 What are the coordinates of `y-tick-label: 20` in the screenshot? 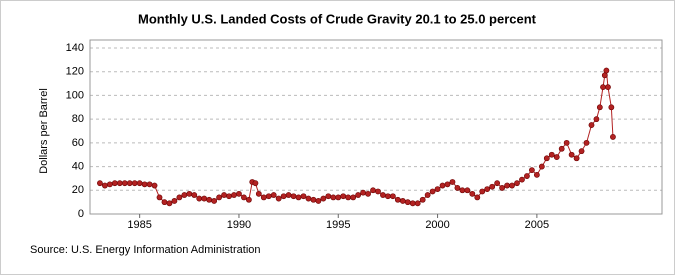 It's located at (78, 190).